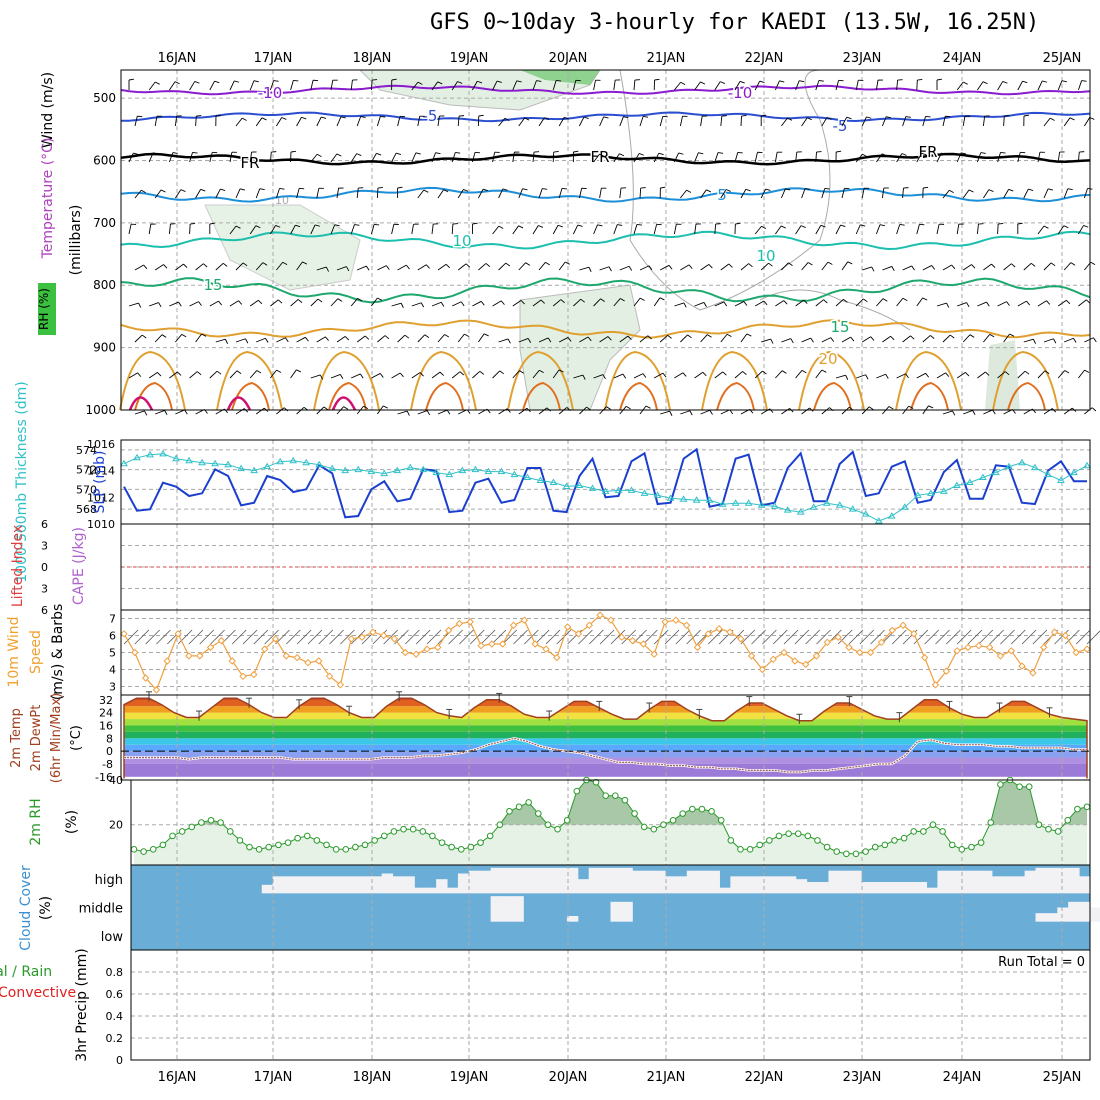  I want to click on li-tick: 3, so click(44, 589).